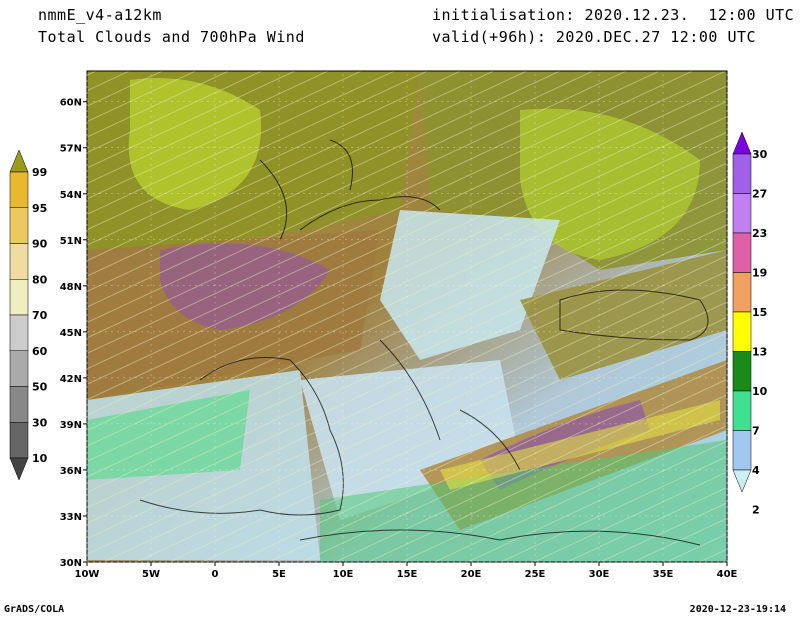 The image size is (800, 618). What do you see at coordinates (40, 279) in the screenshot?
I see `colorbar-label: 80` at bounding box center [40, 279].